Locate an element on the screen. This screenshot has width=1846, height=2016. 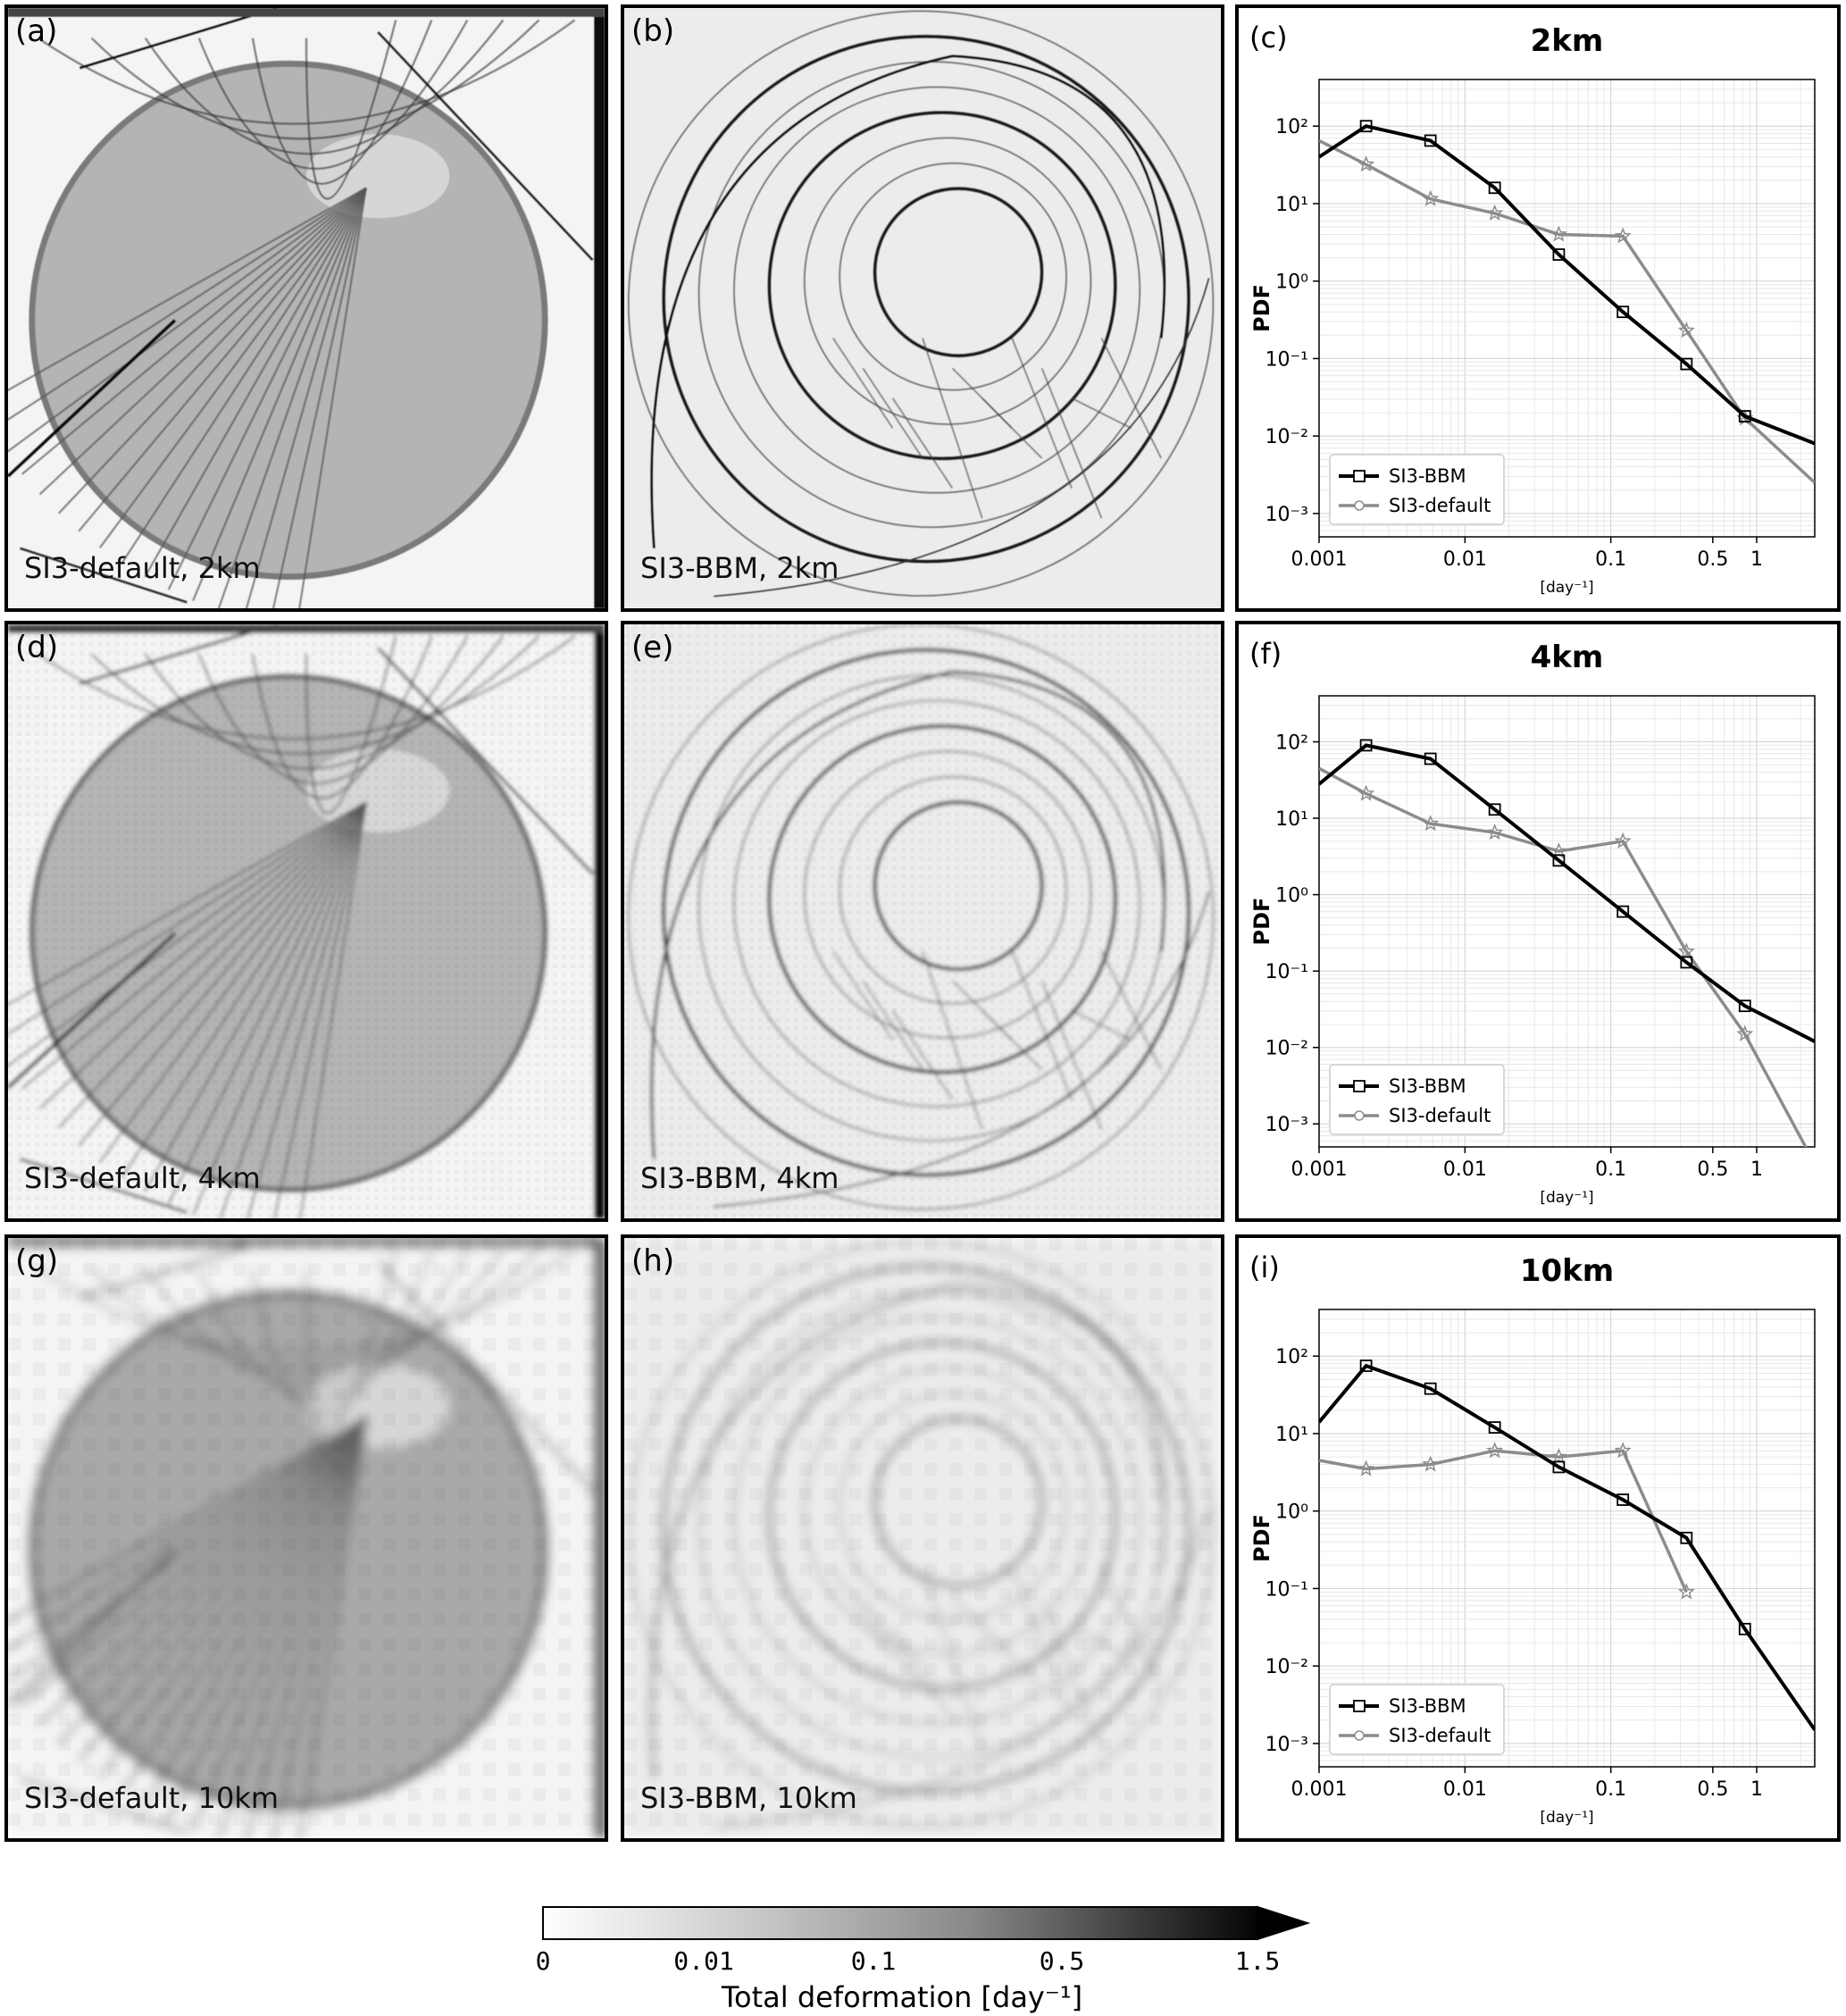
y-tick-label: 10¹ is located at coordinates (1291, 205).